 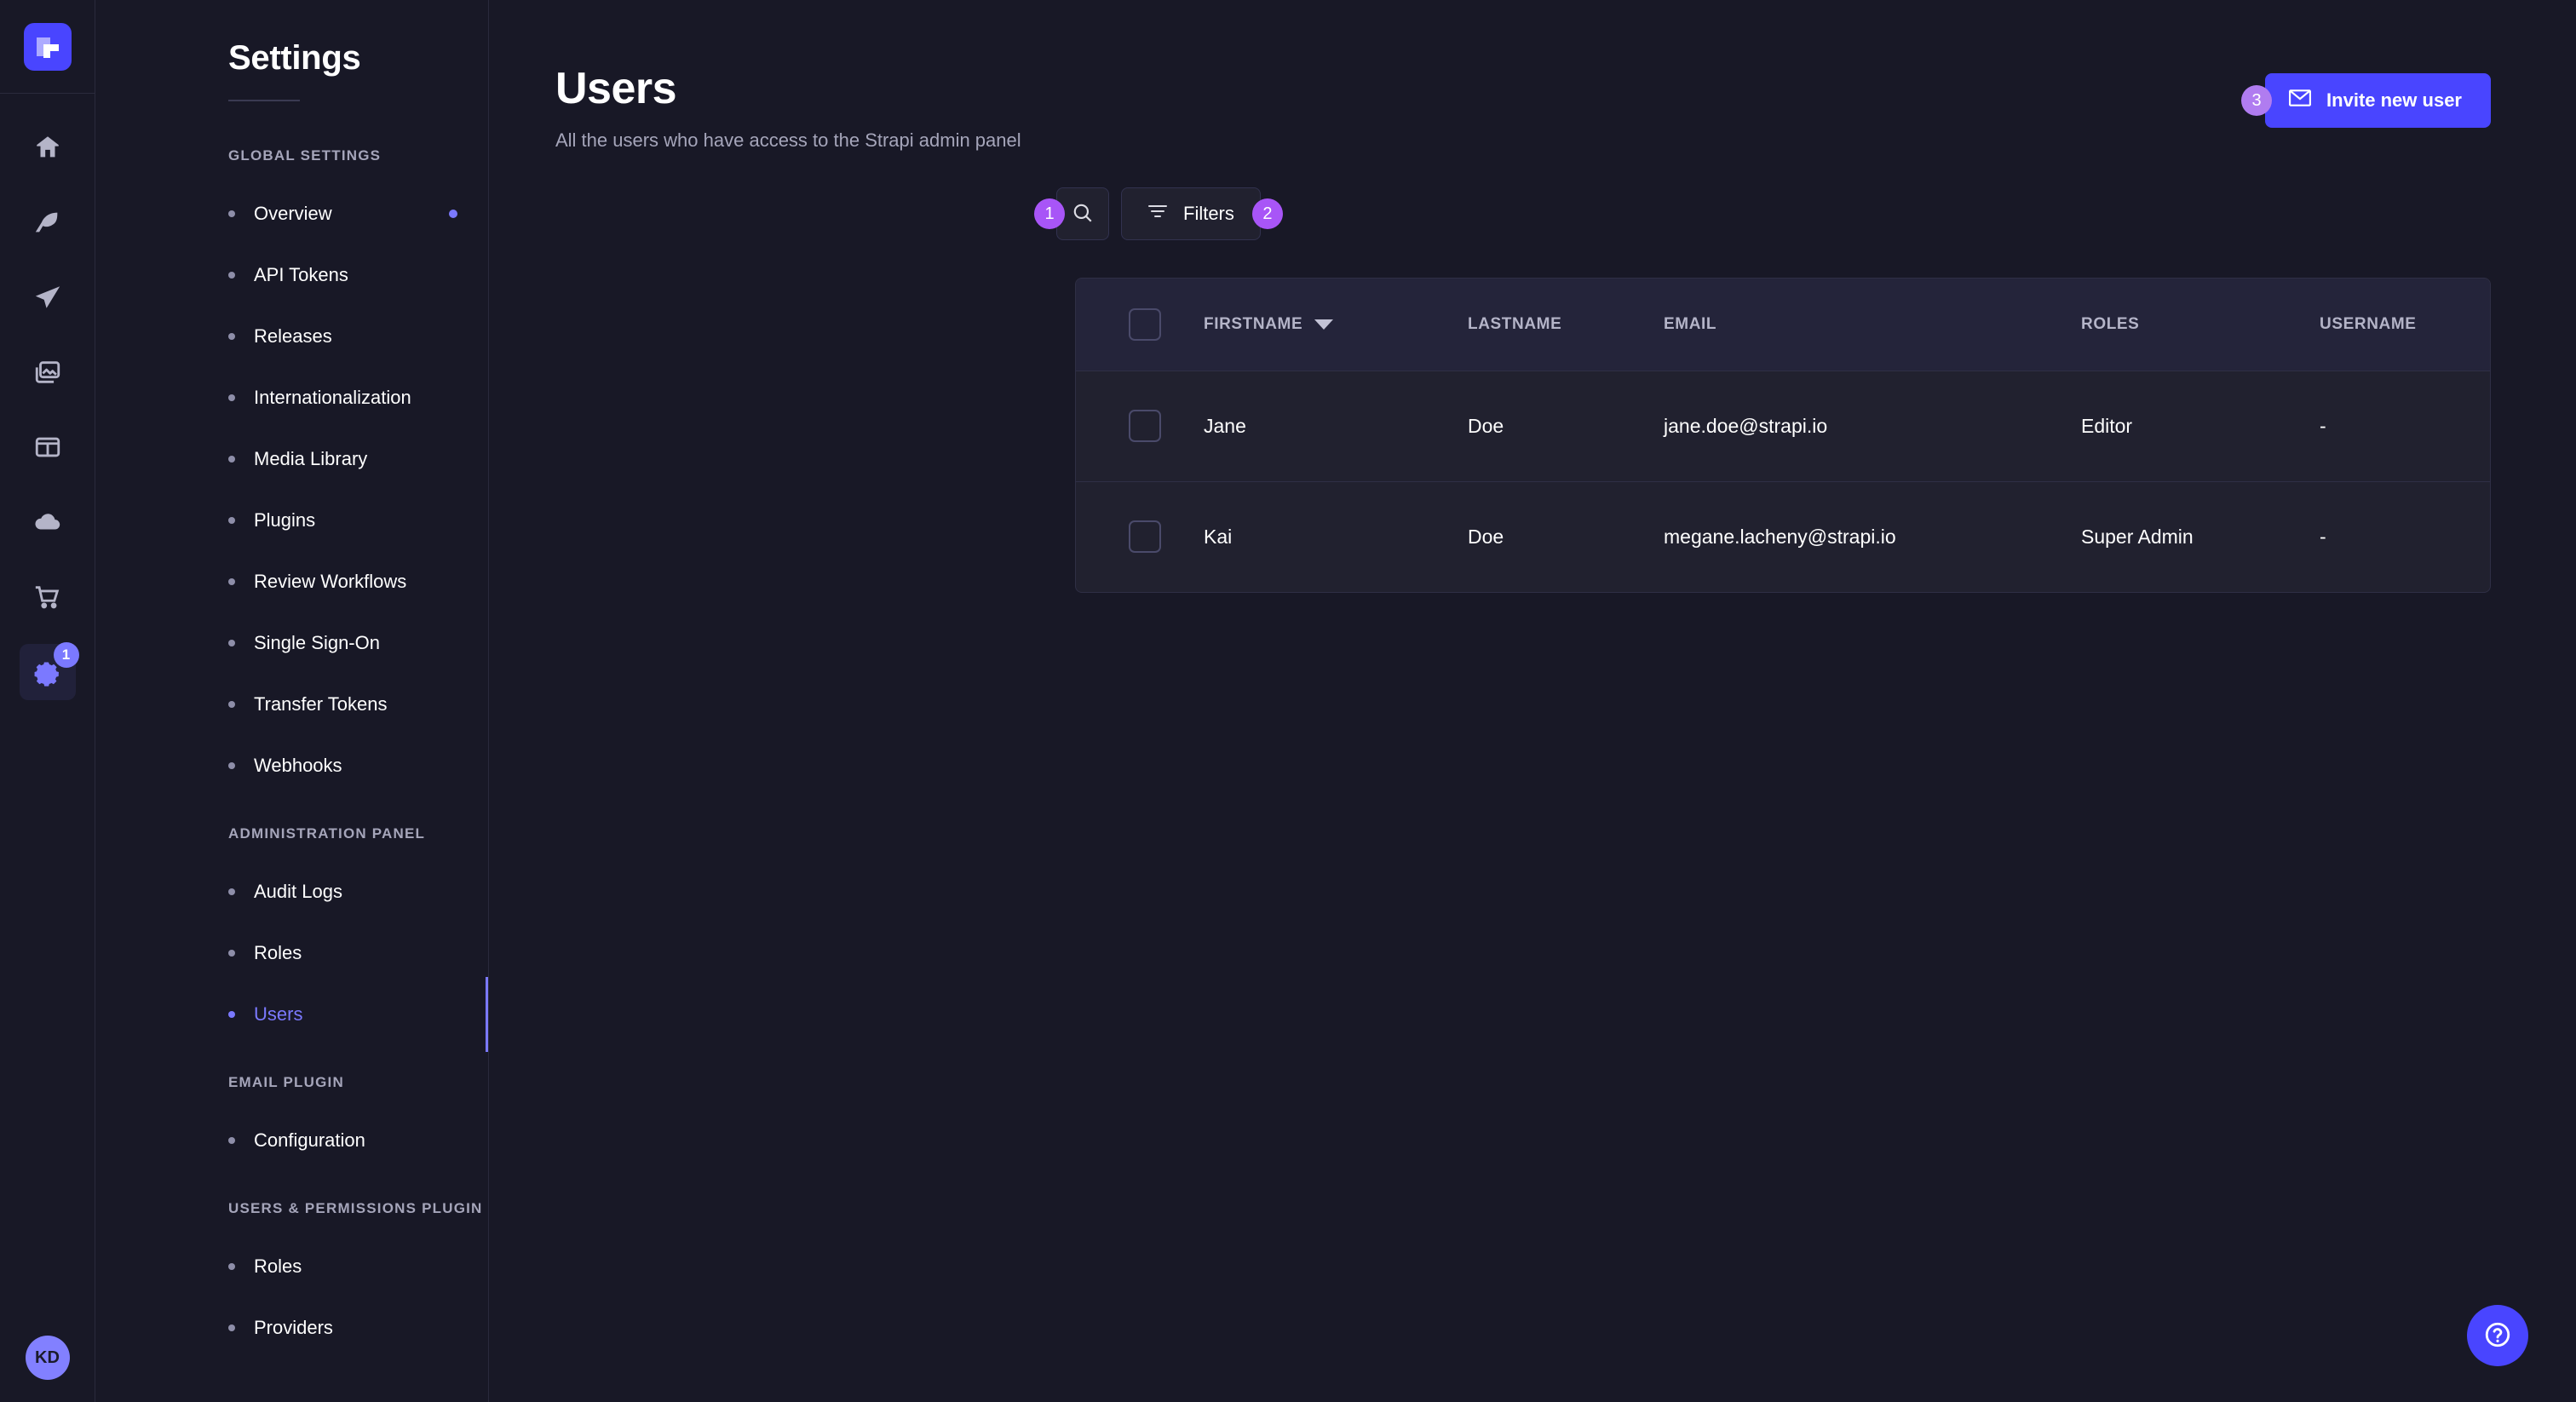 I want to click on search-icon, so click(x=1083, y=214).